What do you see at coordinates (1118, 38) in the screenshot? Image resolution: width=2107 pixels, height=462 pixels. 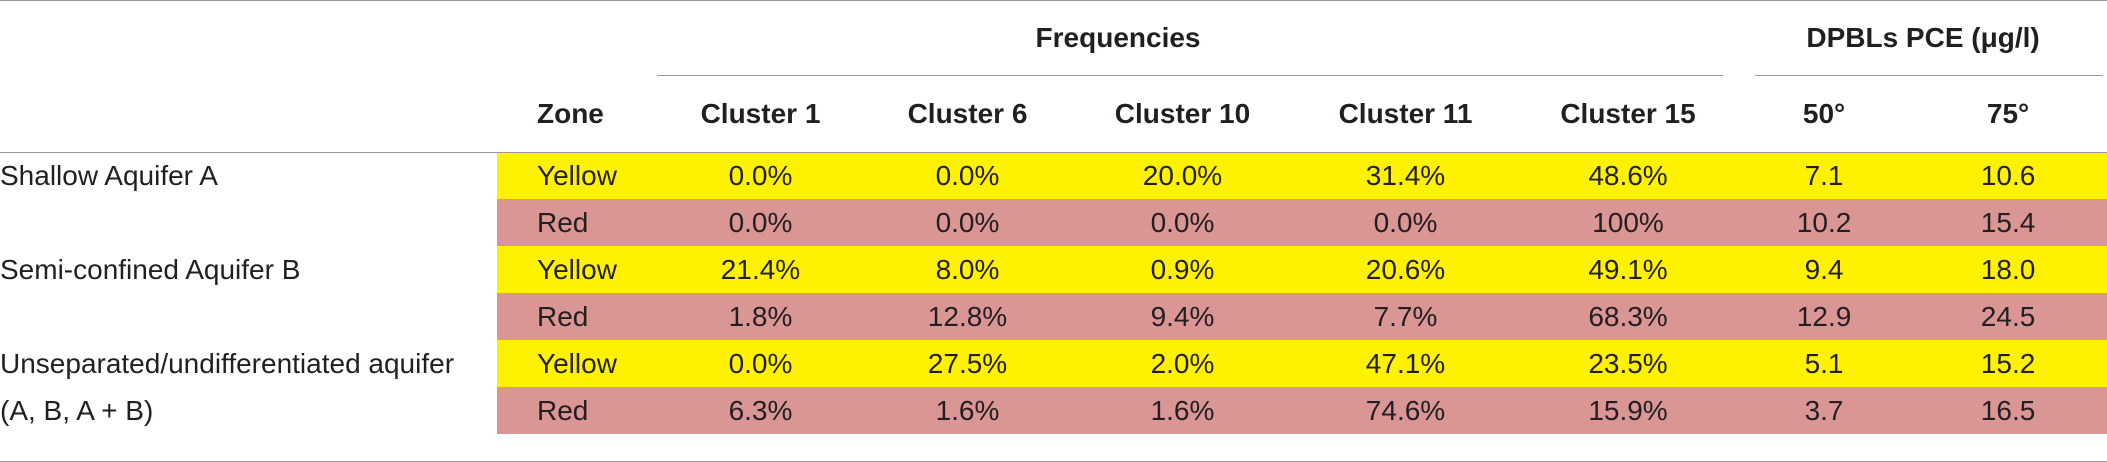 I see `frequencies-group-header: Frequencies` at bounding box center [1118, 38].